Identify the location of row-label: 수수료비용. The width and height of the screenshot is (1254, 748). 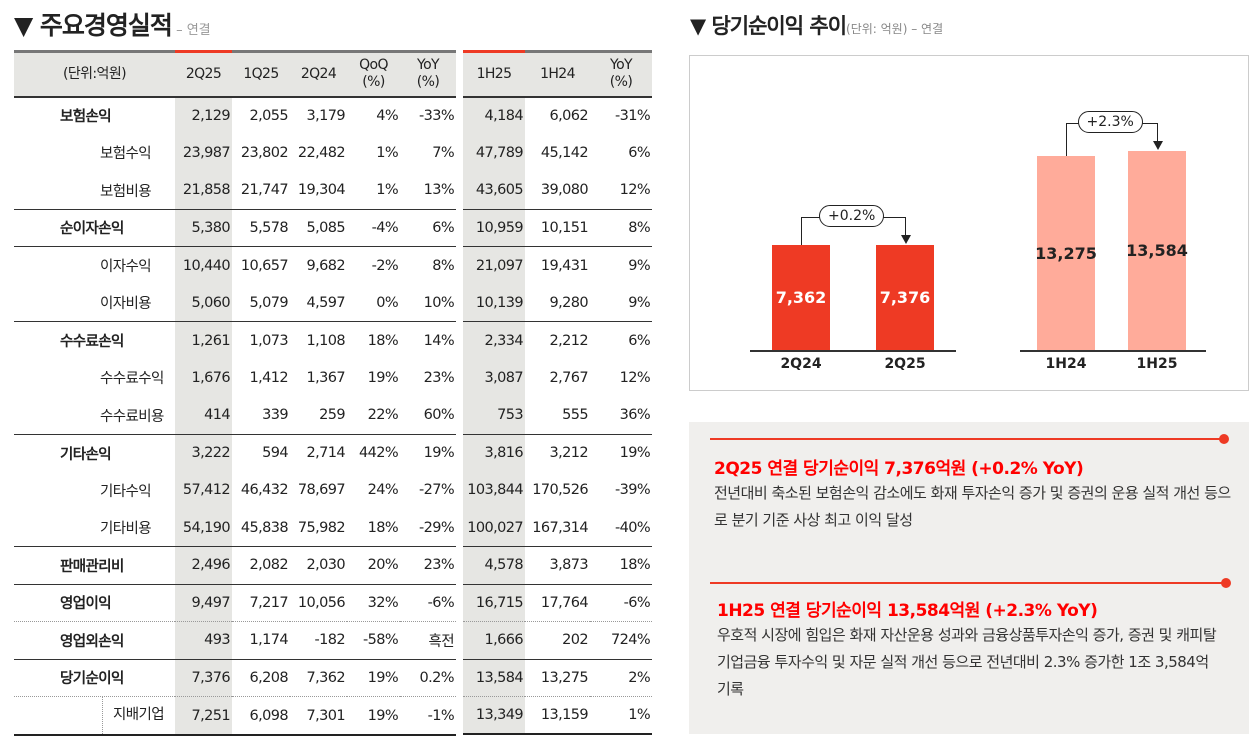
(94, 415).